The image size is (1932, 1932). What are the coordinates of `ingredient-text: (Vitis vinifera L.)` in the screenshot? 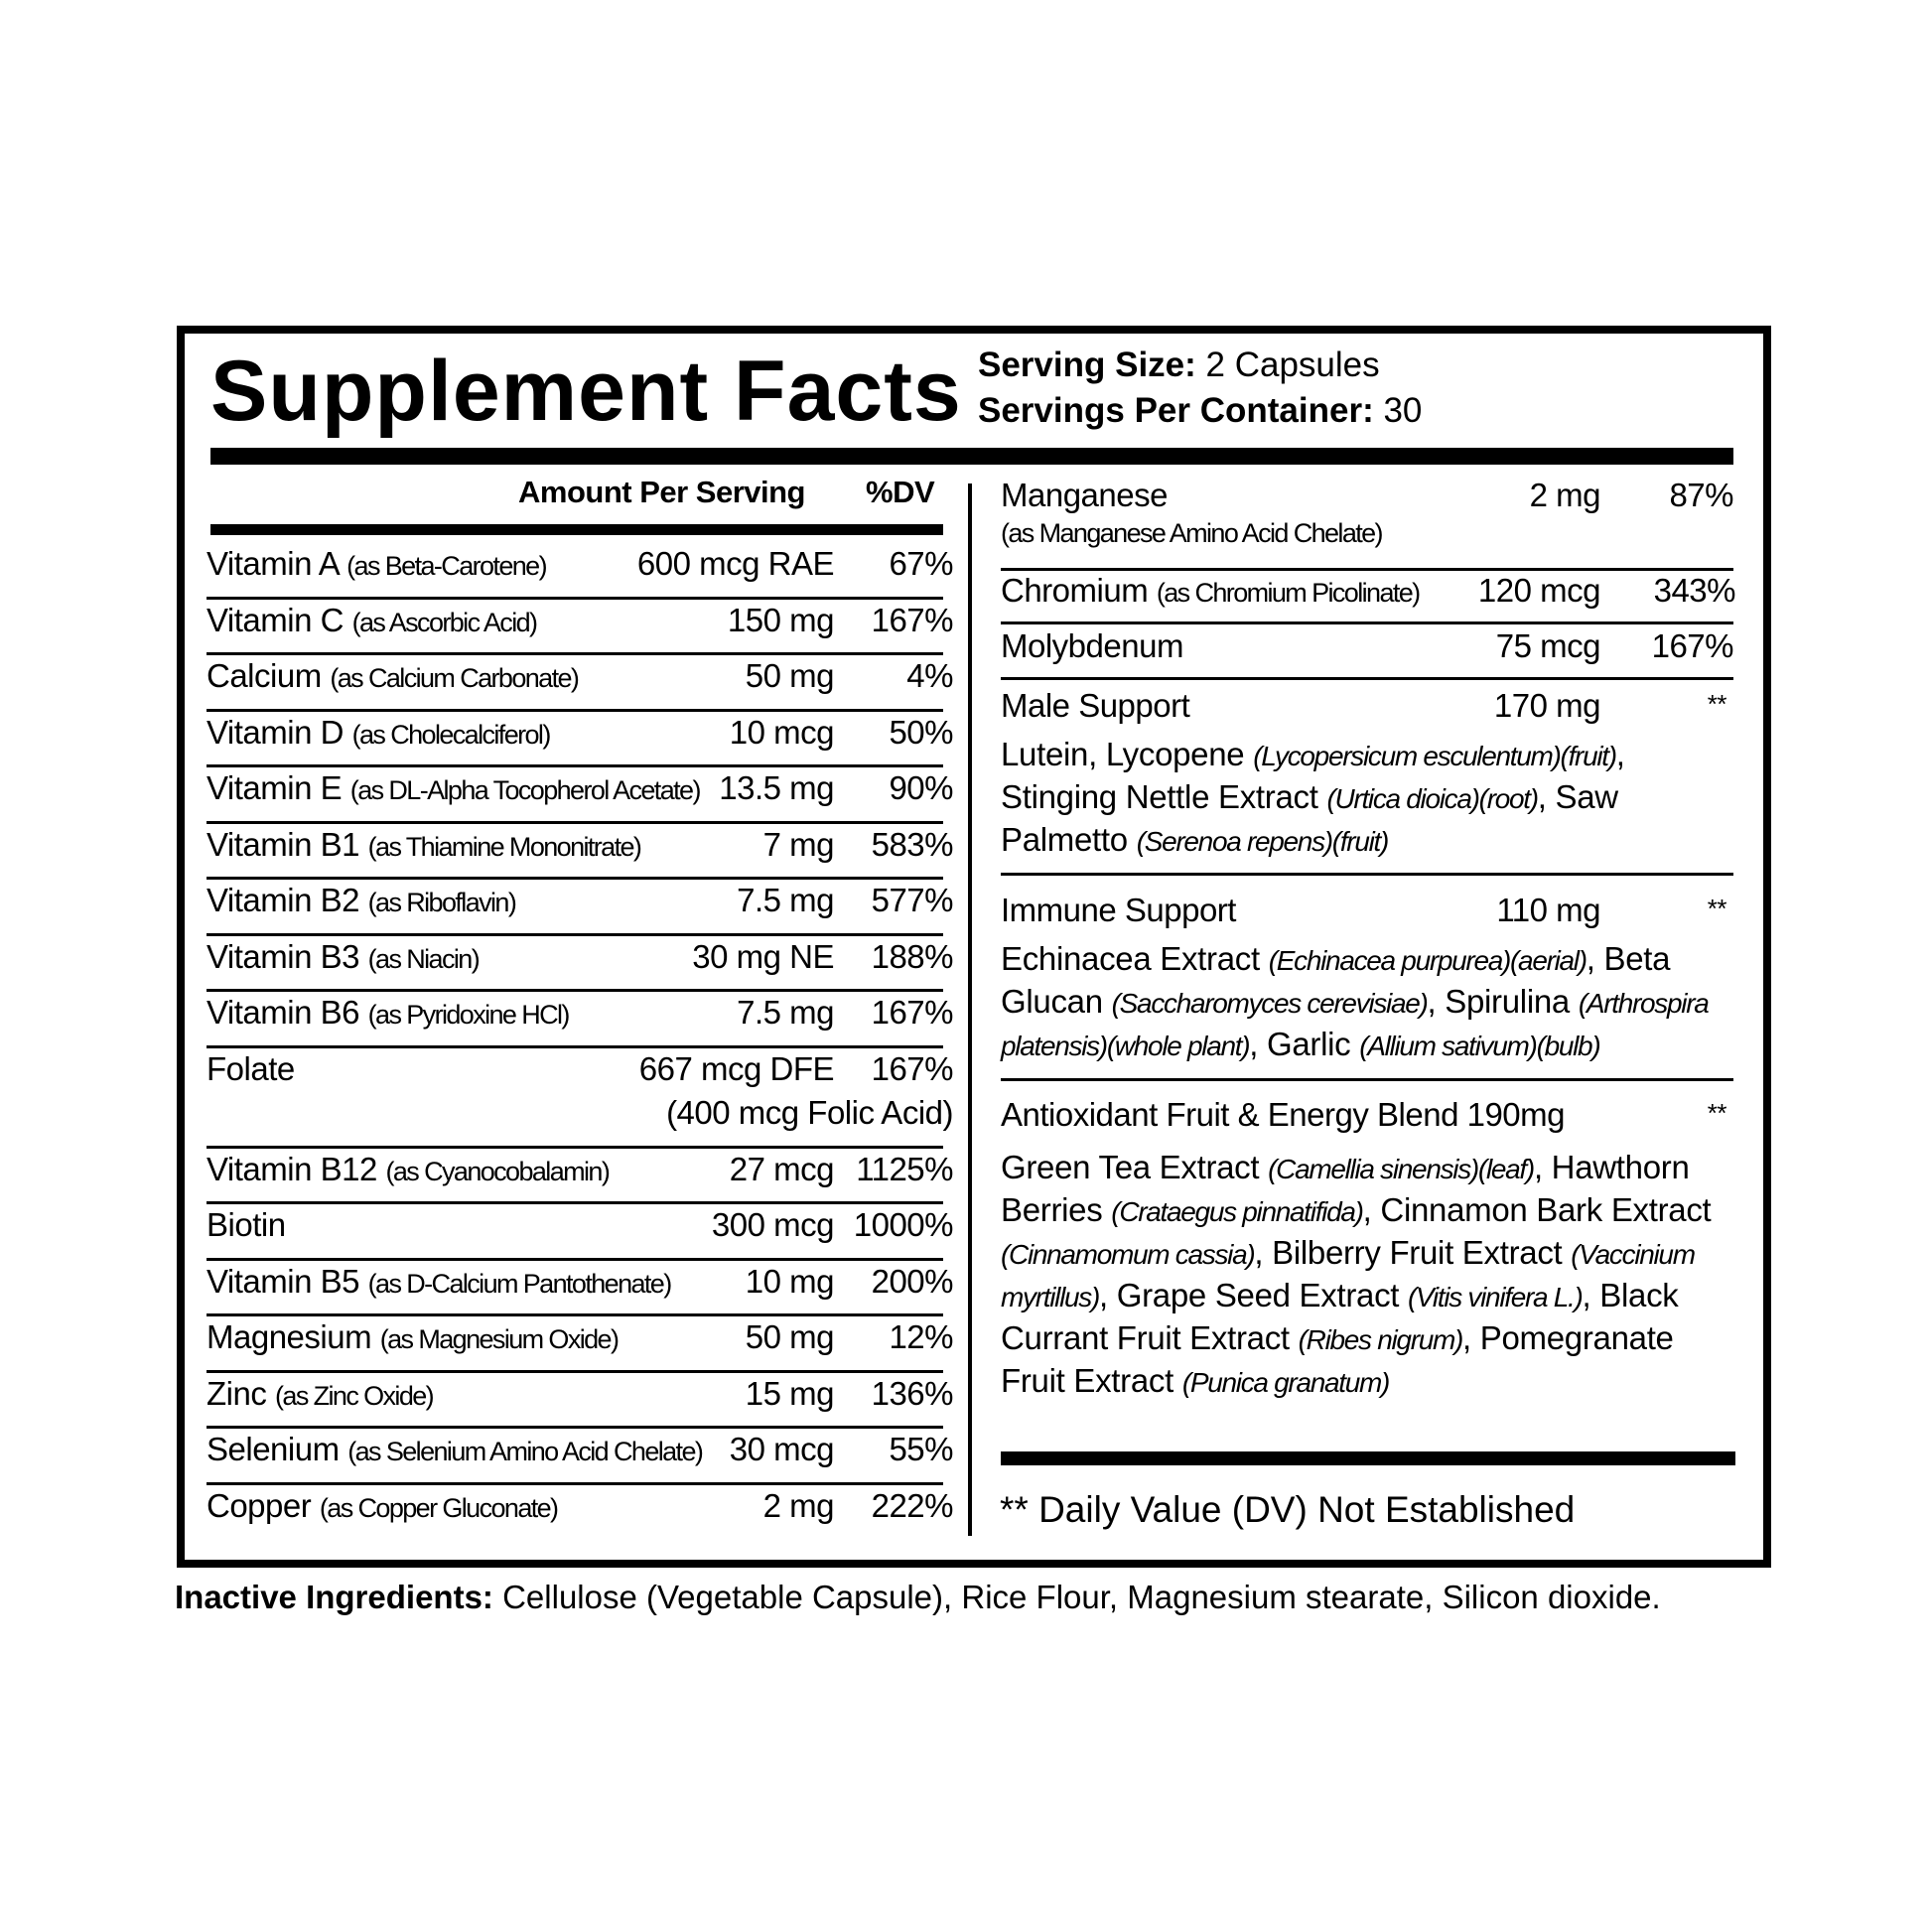 It's located at (1496, 1297).